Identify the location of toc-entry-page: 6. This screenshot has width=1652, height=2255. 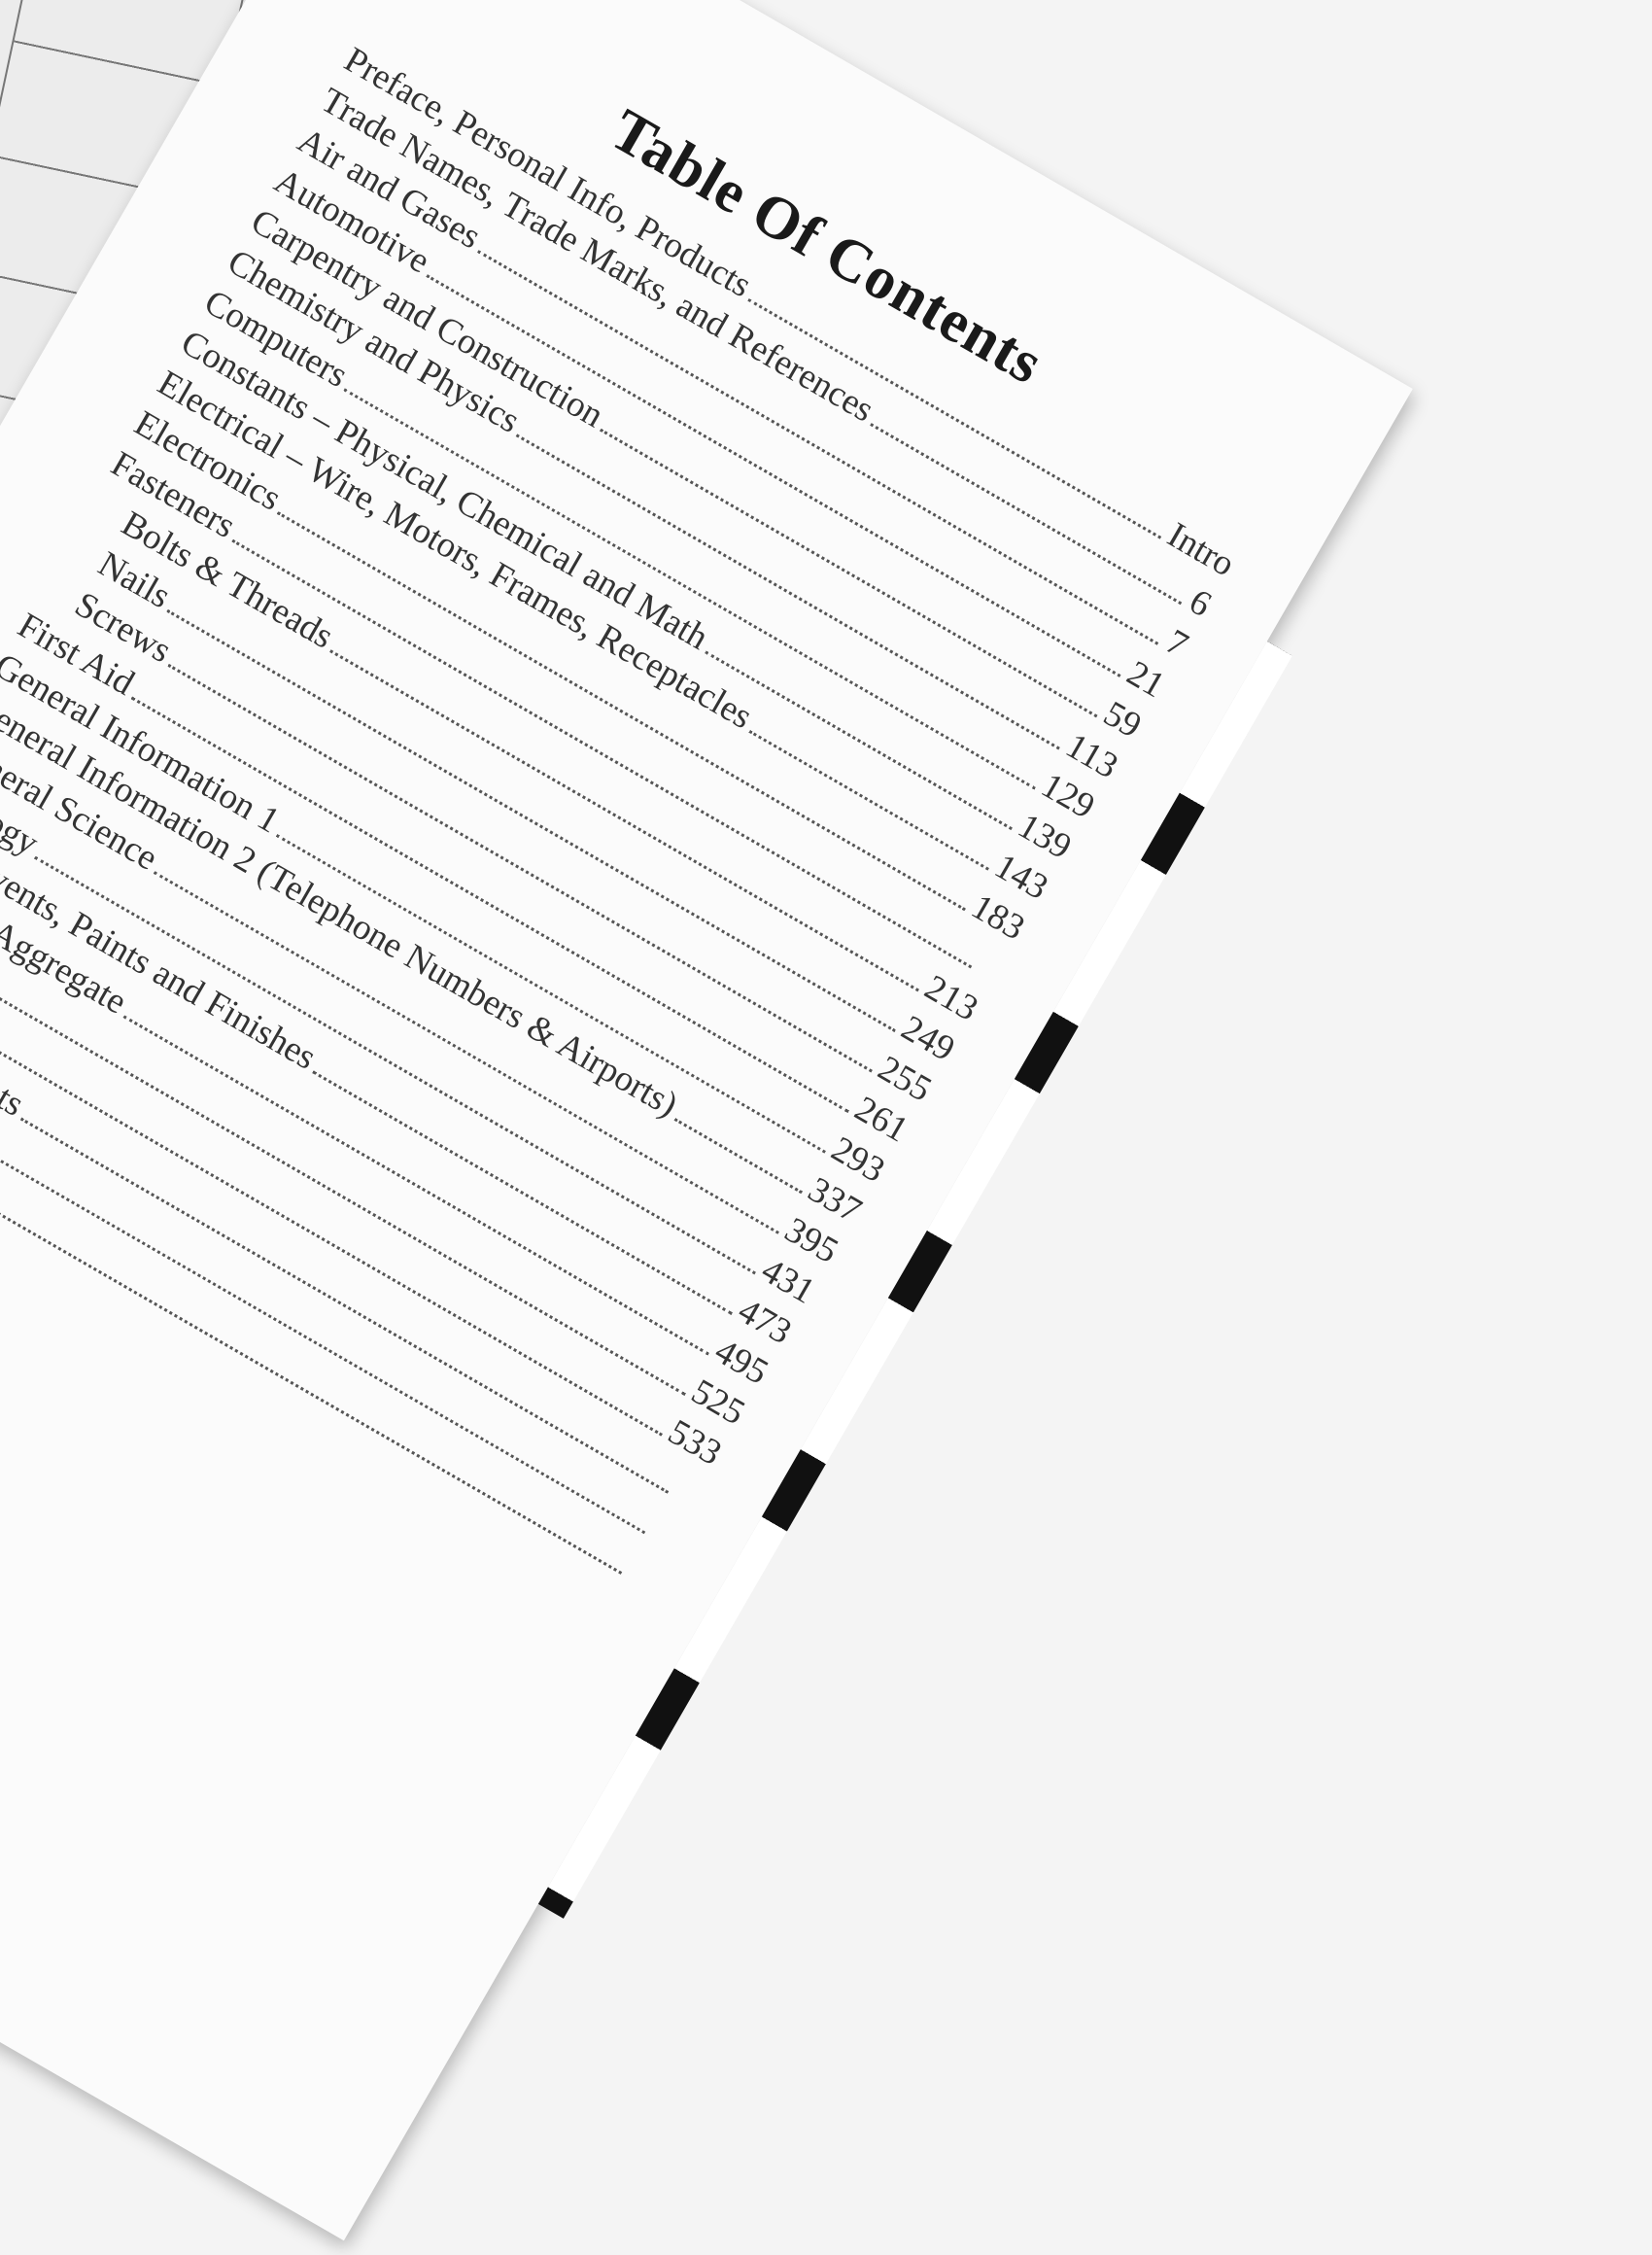
(1200, 603).